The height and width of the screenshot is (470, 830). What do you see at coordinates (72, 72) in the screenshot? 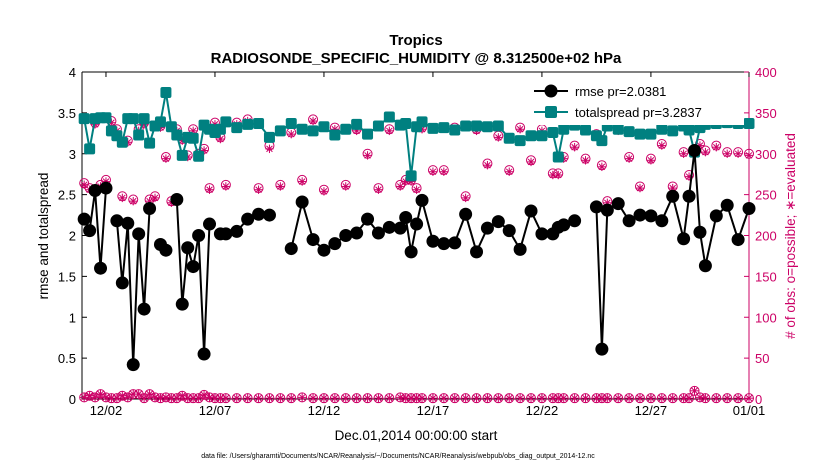
I see `y-tick-label: 4` at bounding box center [72, 72].